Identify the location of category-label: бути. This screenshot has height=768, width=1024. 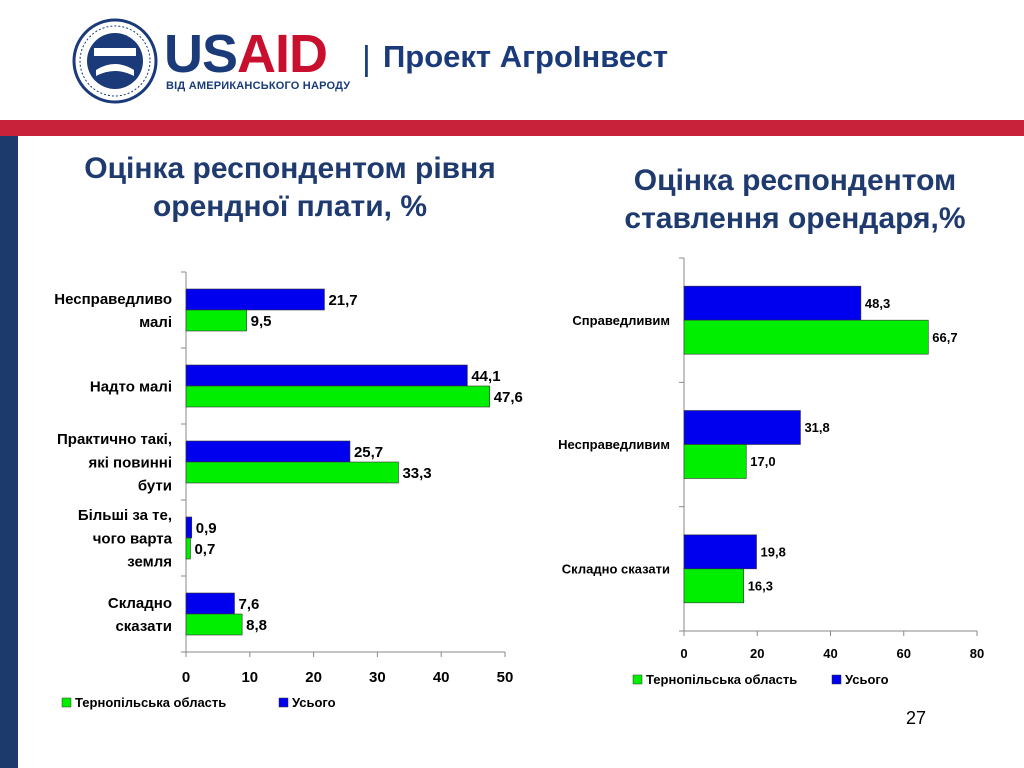
(155, 486).